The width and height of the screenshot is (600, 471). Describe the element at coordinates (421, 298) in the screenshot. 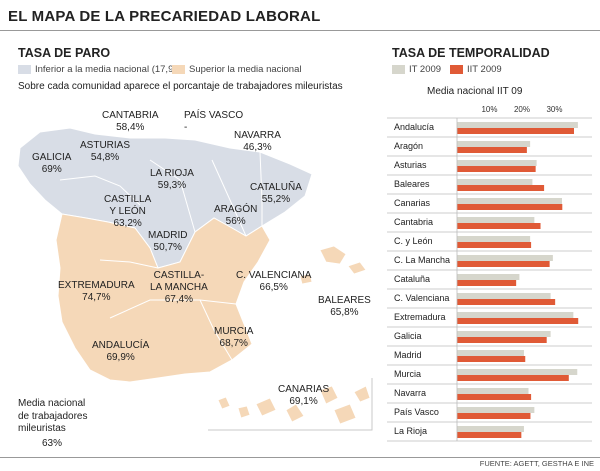

I see `chart-category-label: C. Valenciana` at that location.